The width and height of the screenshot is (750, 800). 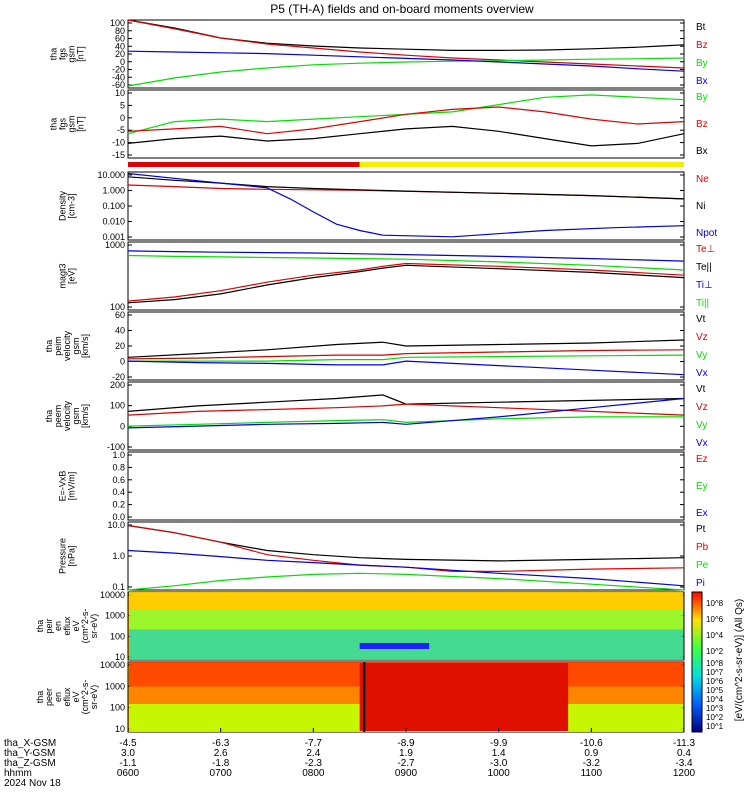 What do you see at coordinates (63, 54) in the screenshot?
I see `y-axis-label: fgs` at bounding box center [63, 54].